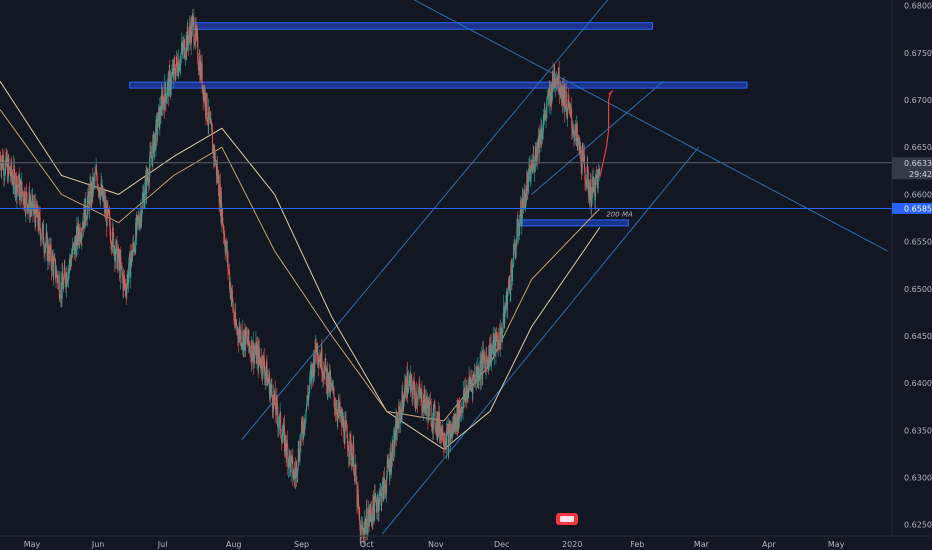  What do you see at coordinates (567, 519) in the screenshot?
I see `events-icon` at bounding box center [567, 519].